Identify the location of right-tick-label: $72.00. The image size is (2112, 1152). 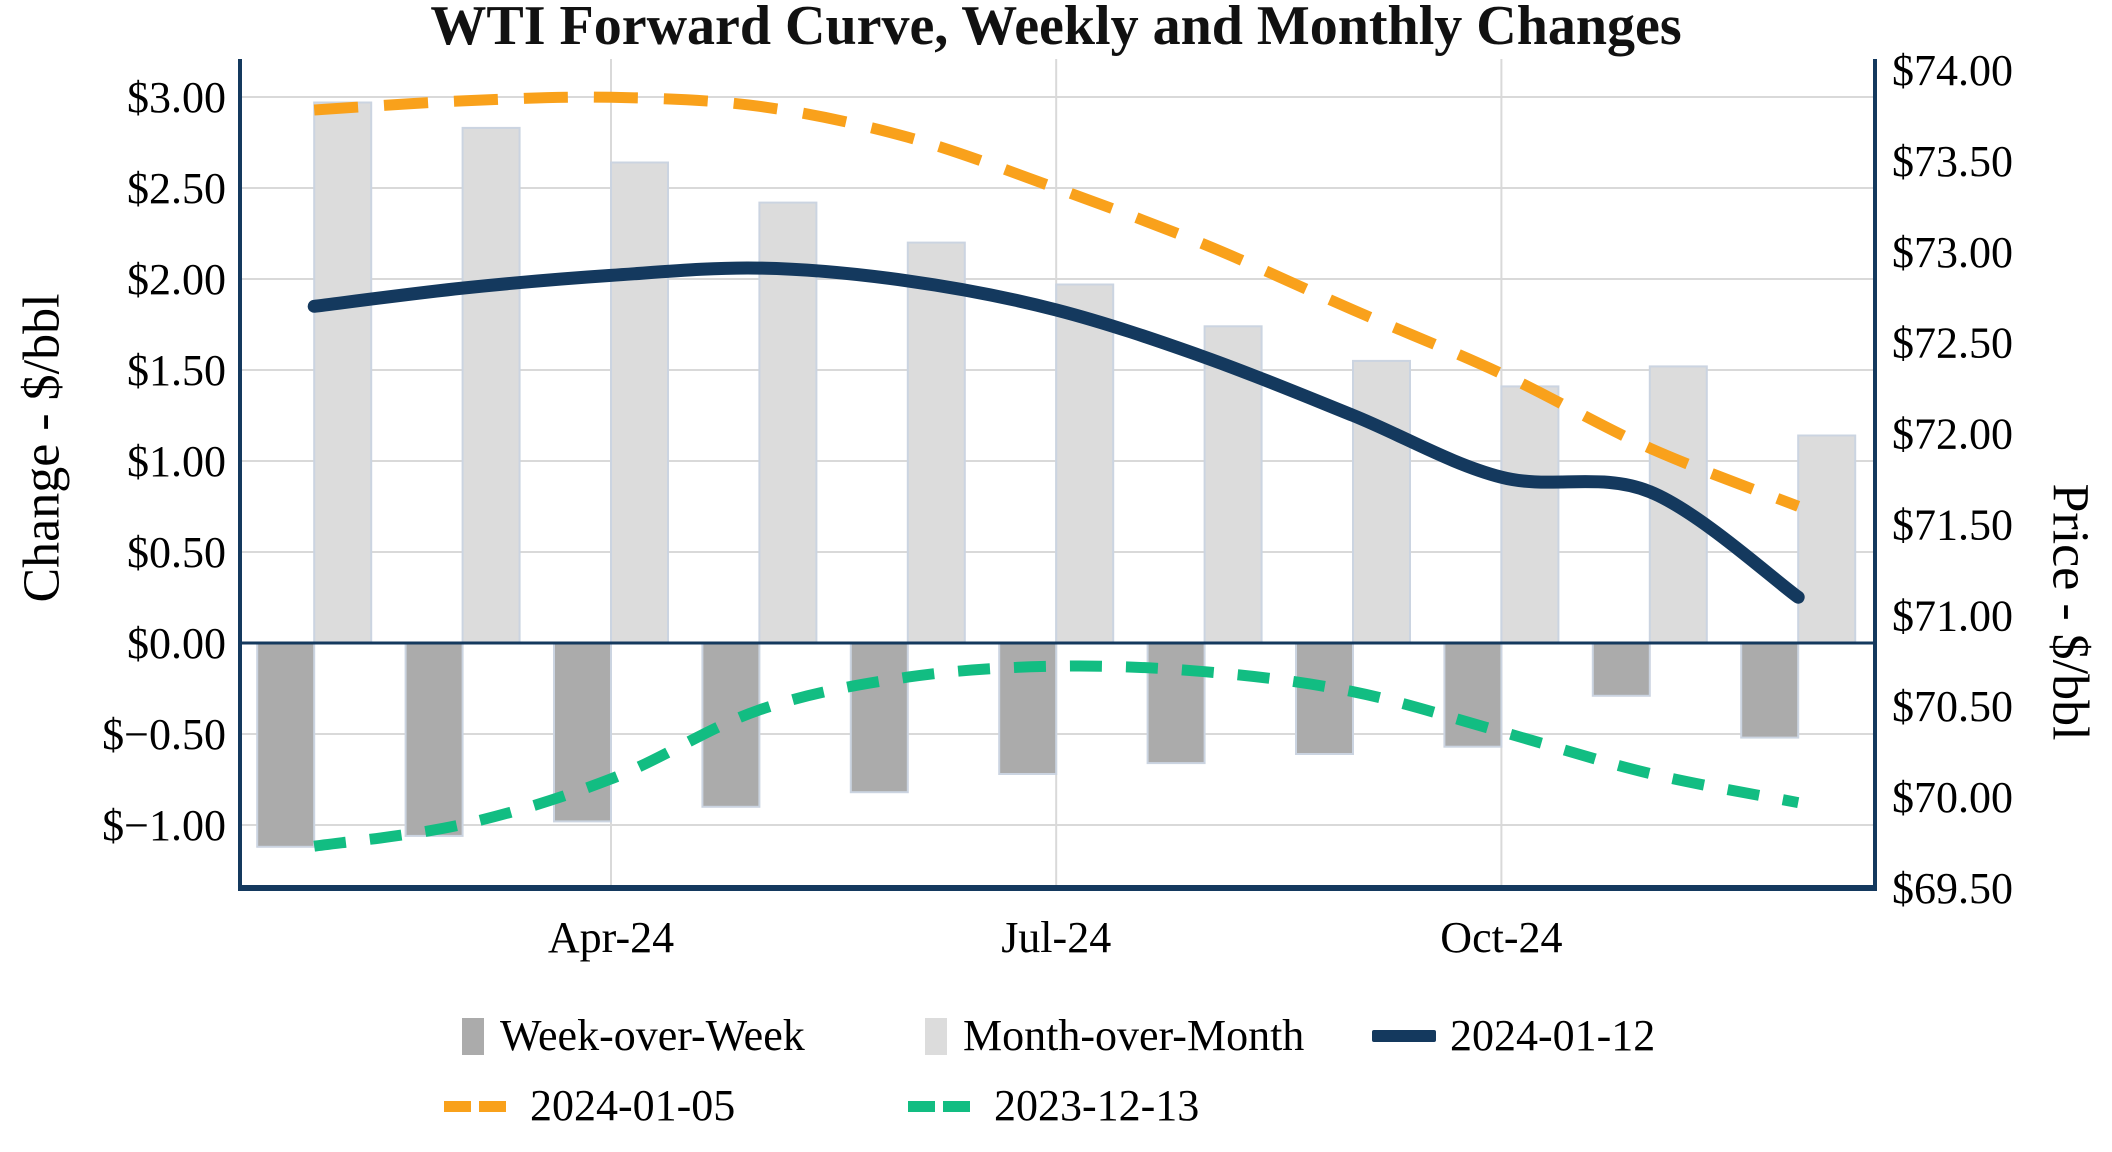
(1952, 434).